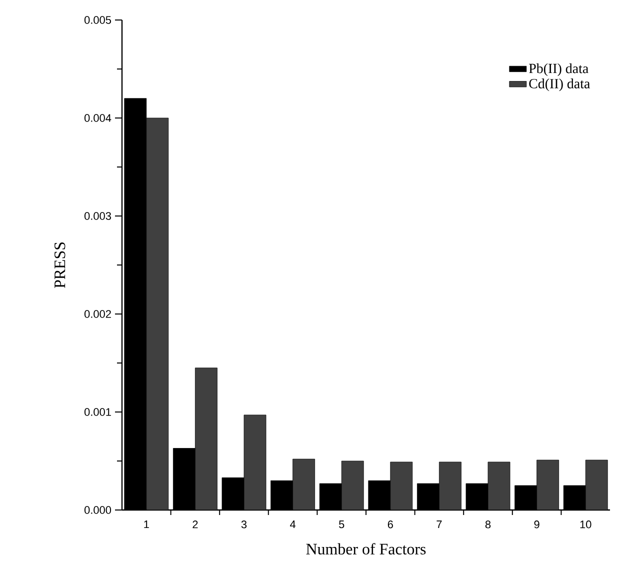 This screenshot has height=585, width=618. Describe the element at coordinates (390, 524) in the screenshot. I see `x-tick-label: 6` at that location.